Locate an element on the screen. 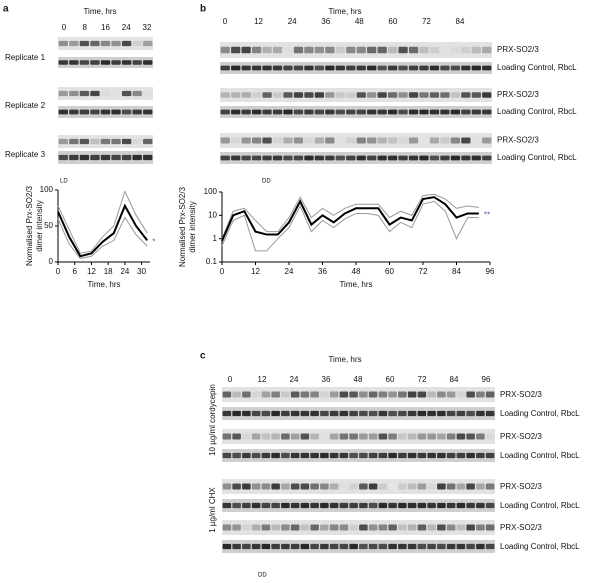  time-tick-label: 12 is located at coordinates (258, 21).